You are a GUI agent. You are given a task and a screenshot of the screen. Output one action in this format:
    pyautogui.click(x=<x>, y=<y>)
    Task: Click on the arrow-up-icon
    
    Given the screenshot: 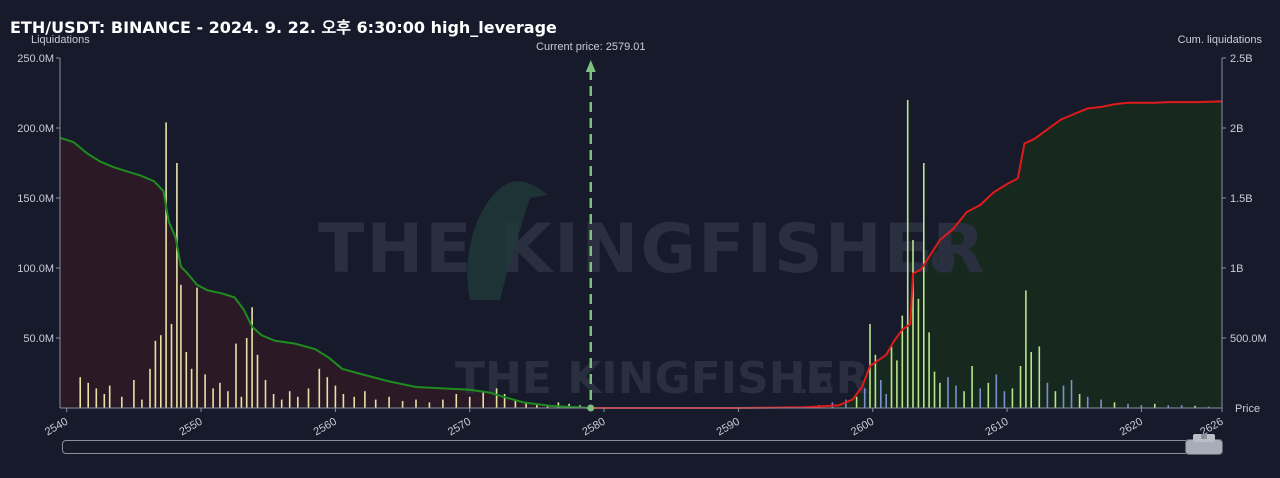 What is the action you would take?
    pyautogui.click(x=590, y=66)
    